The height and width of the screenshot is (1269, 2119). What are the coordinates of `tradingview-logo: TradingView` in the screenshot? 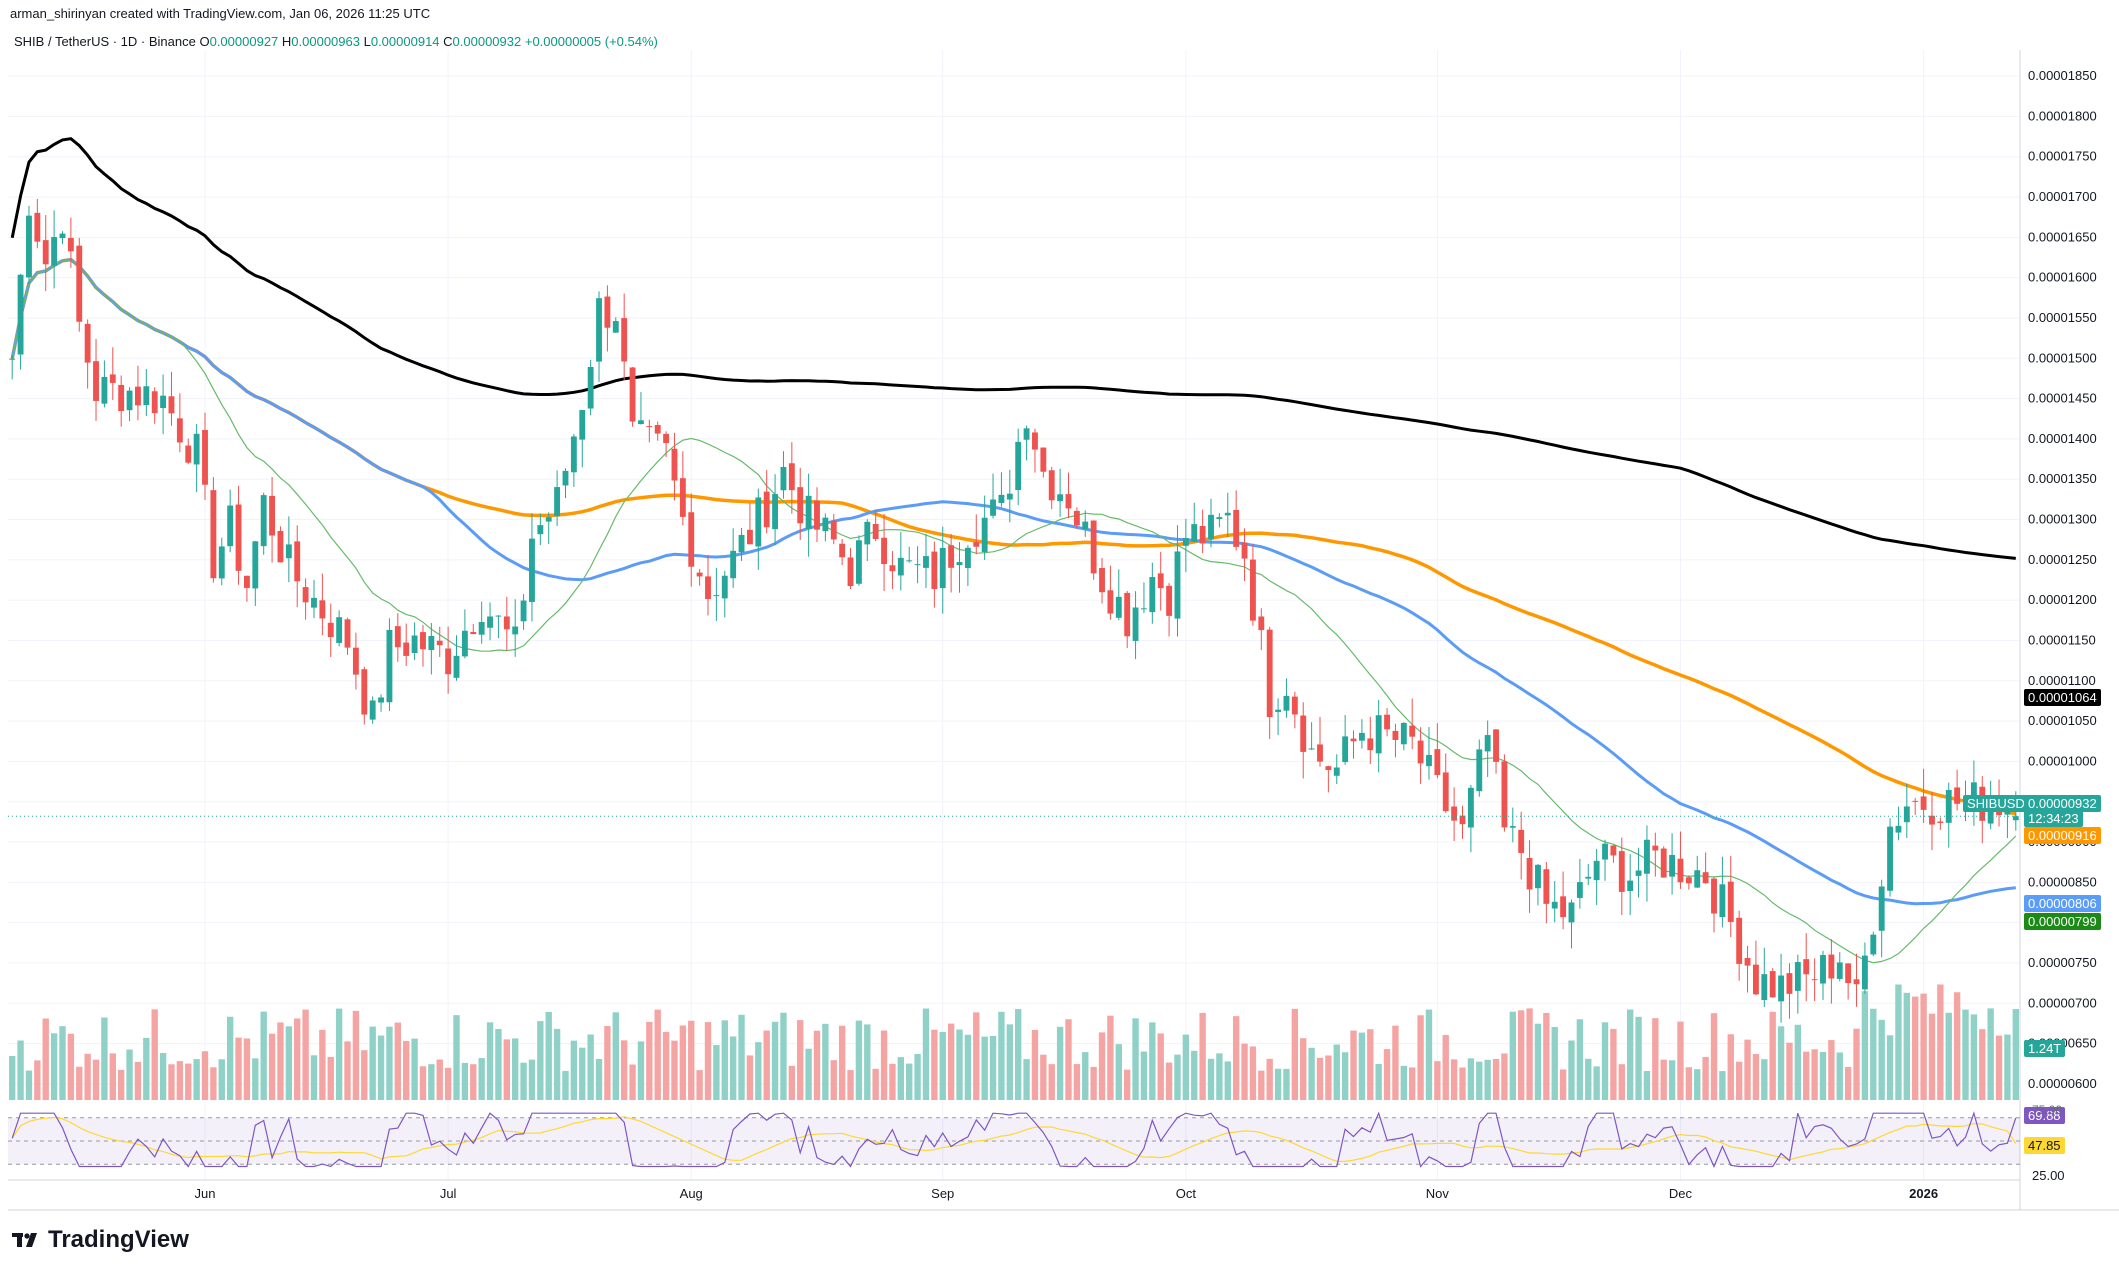 It's located at (100, 1240).